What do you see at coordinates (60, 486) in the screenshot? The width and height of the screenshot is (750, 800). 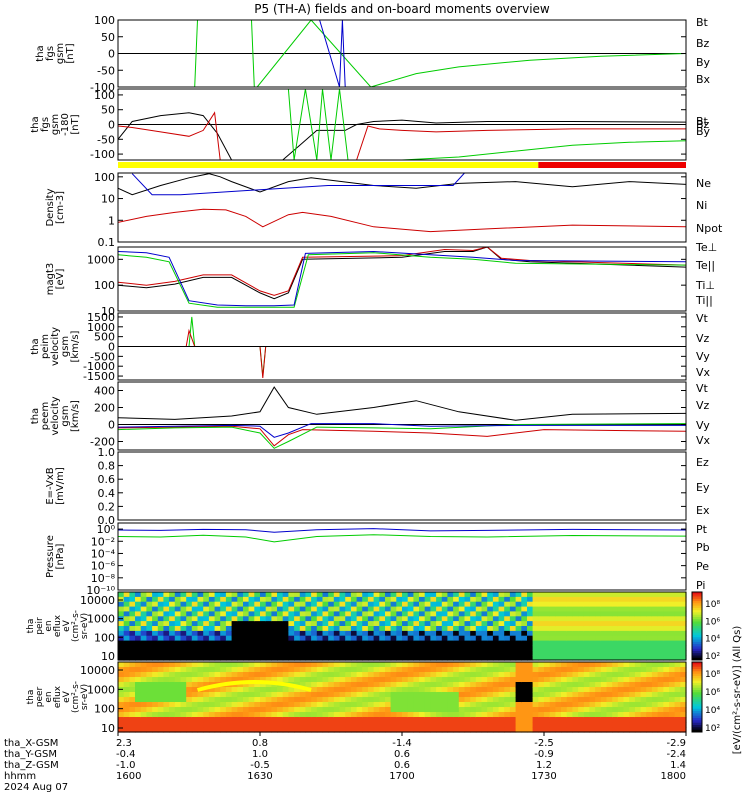 I see `y-axis-label: [mV/m]` at bounding box center [60, 486].